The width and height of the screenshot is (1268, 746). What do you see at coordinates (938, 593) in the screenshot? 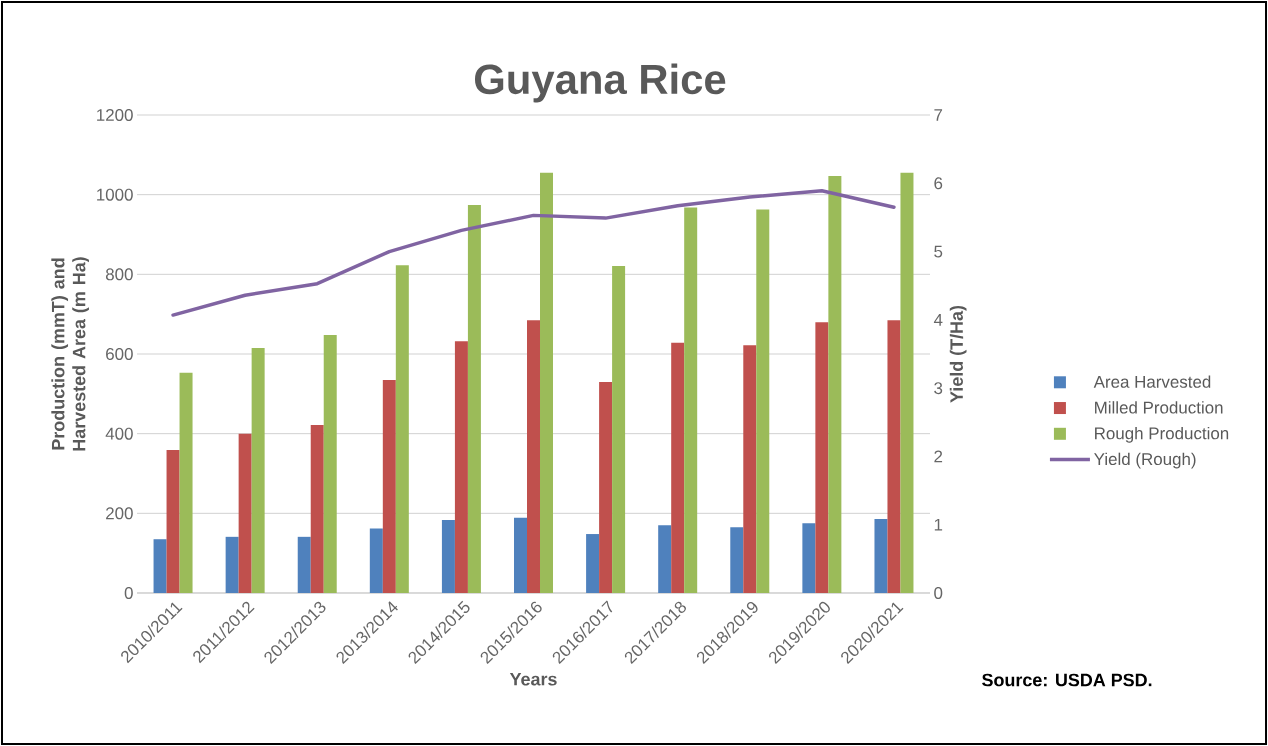
I see `y2-tick-label: 0` at bounding box center [938, 593].